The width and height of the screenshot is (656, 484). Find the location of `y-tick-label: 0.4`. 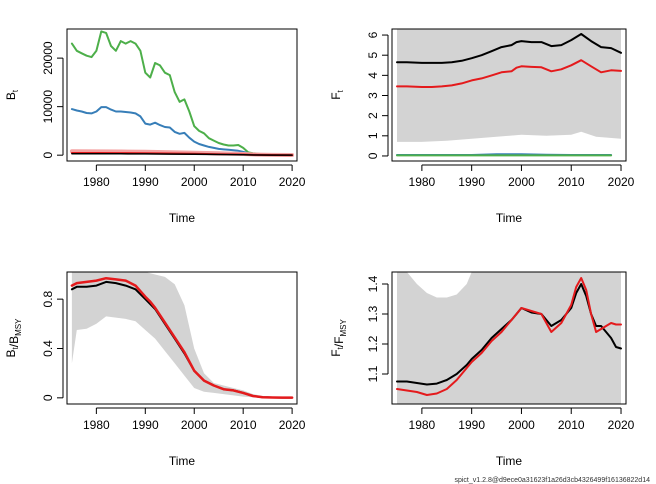

y-tick-label: 0.4 is located at coordinates (48, 348).